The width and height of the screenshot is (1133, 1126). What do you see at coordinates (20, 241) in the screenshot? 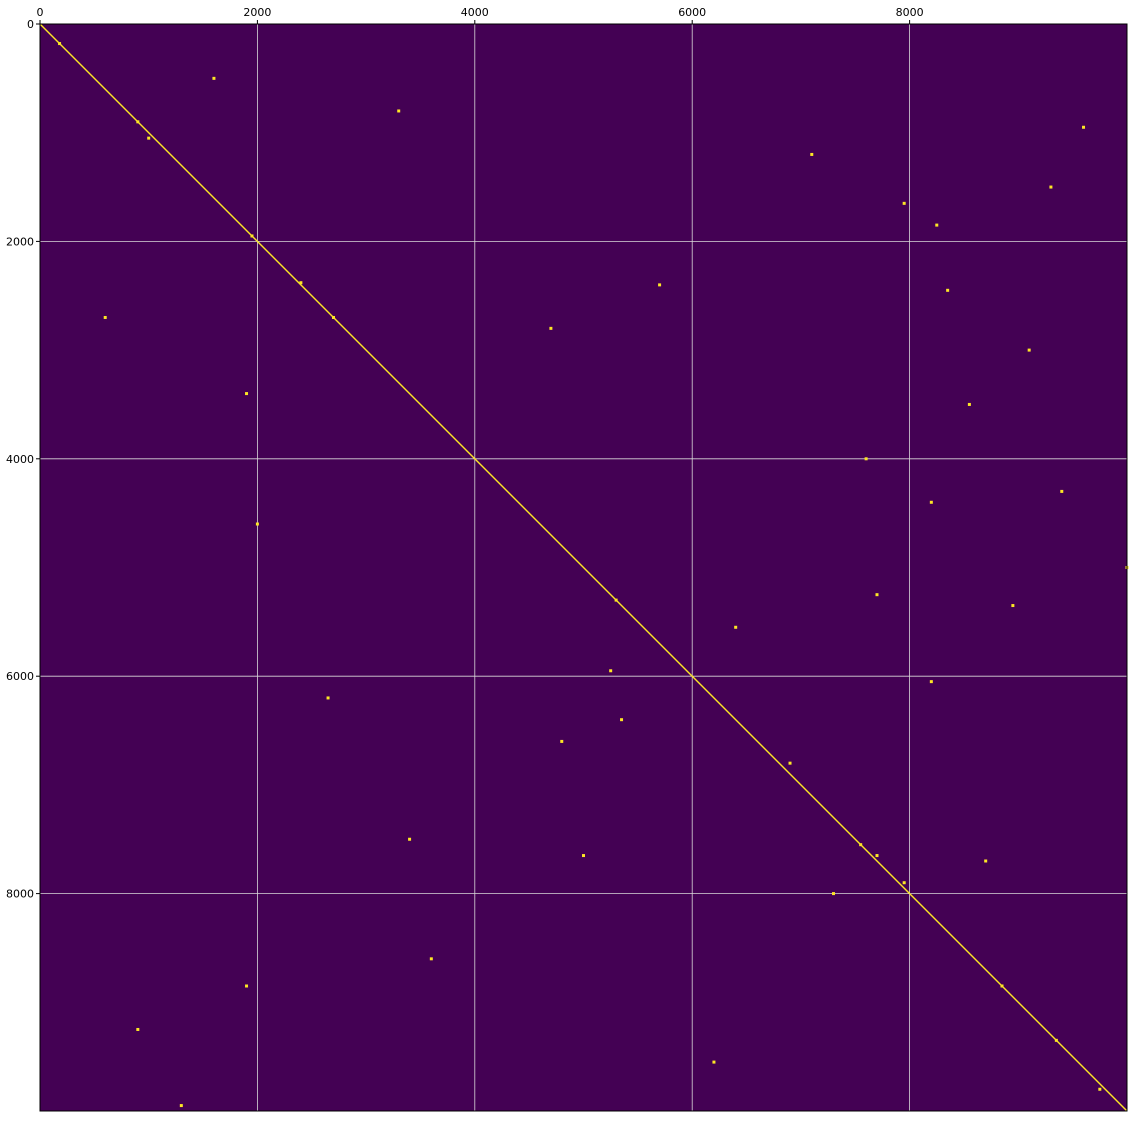
I see `y-tick-label: 2000` at bounding box center [20, 241].